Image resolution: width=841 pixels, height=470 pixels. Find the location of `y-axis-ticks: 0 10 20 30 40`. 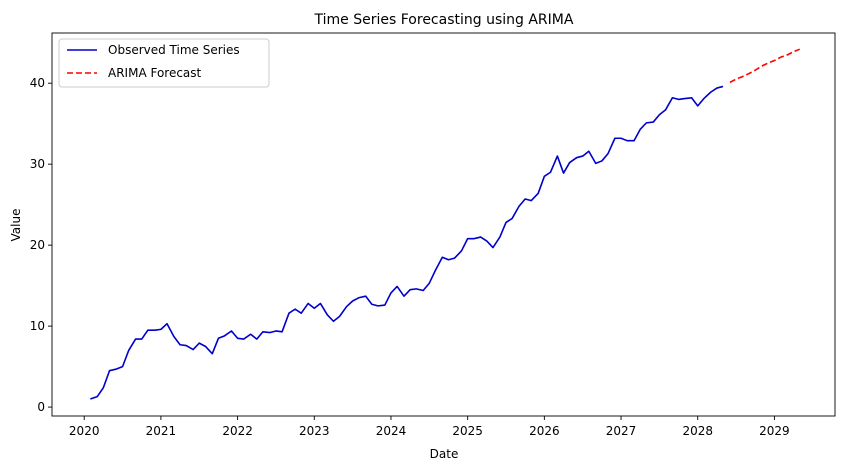

y-axis-ticks: 0 10 20 30 40 is located at coordinates (41, 245).